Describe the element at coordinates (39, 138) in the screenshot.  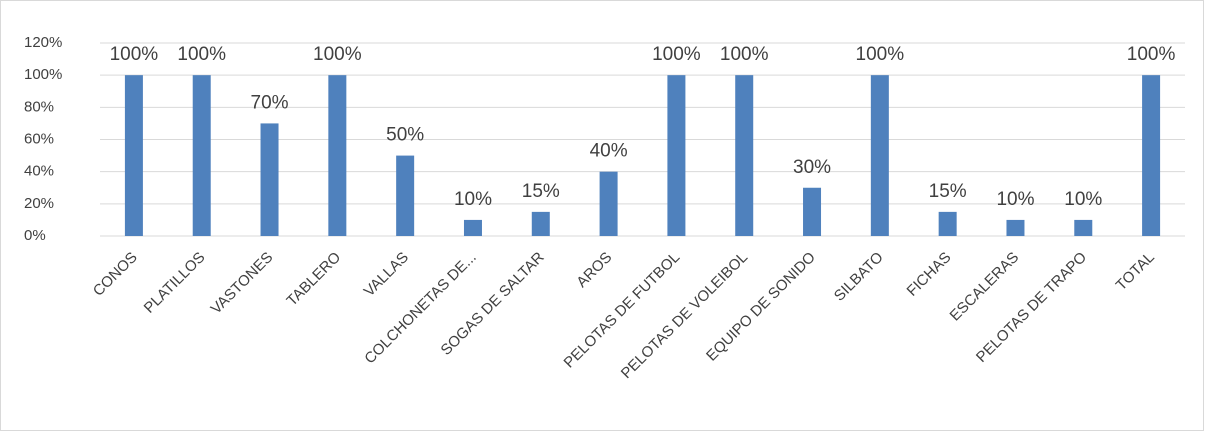
I see `y-tick-label: 60%` at that location.